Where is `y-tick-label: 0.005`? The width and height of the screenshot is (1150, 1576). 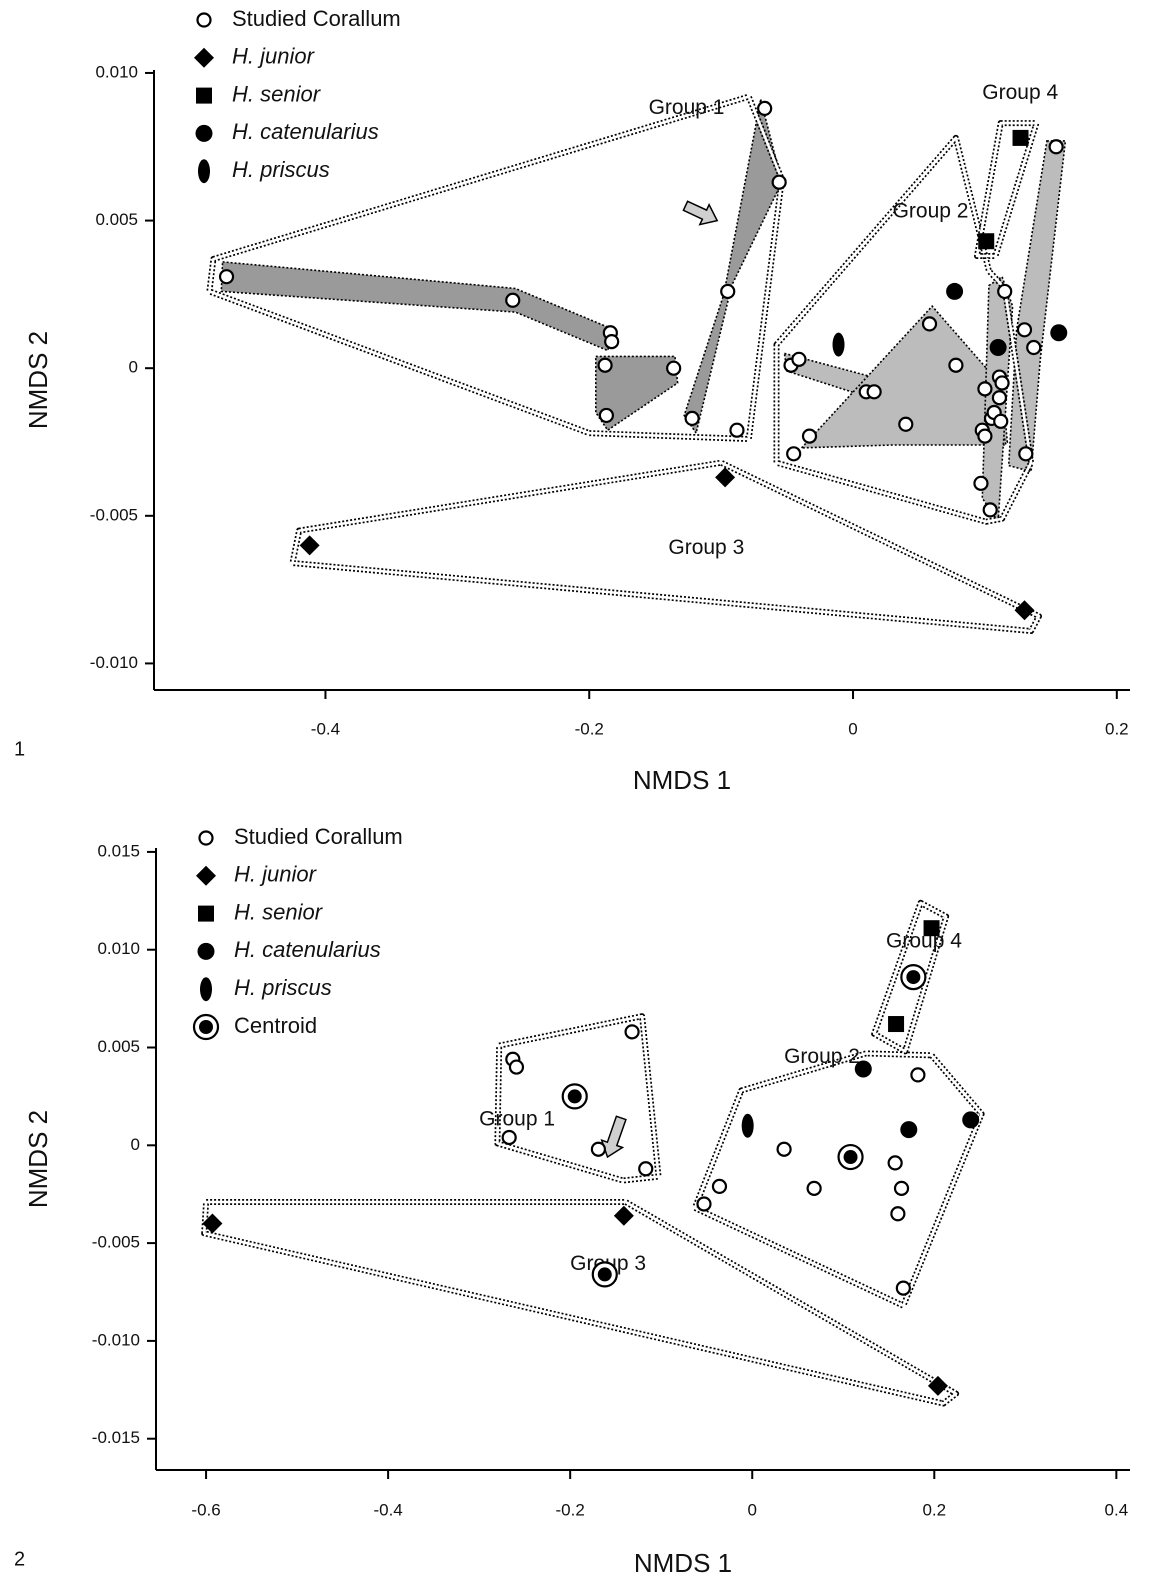 y-tick-label: 0.005 is located at coordinates (118, 1046).